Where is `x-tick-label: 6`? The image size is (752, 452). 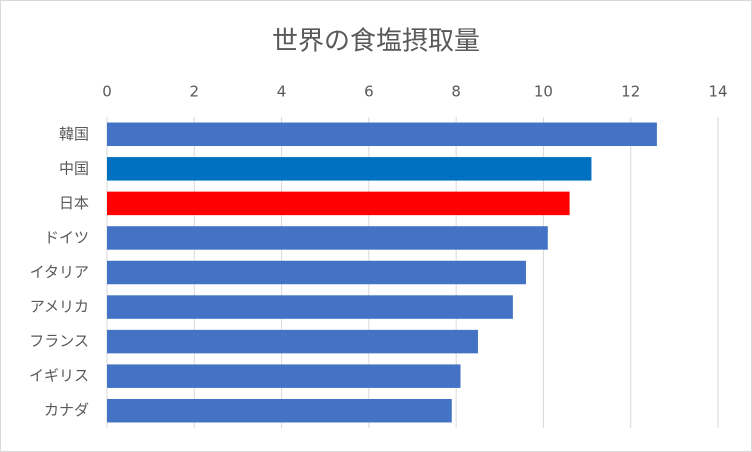 x-tick-label: 6 is located at coordinates (369, 92).